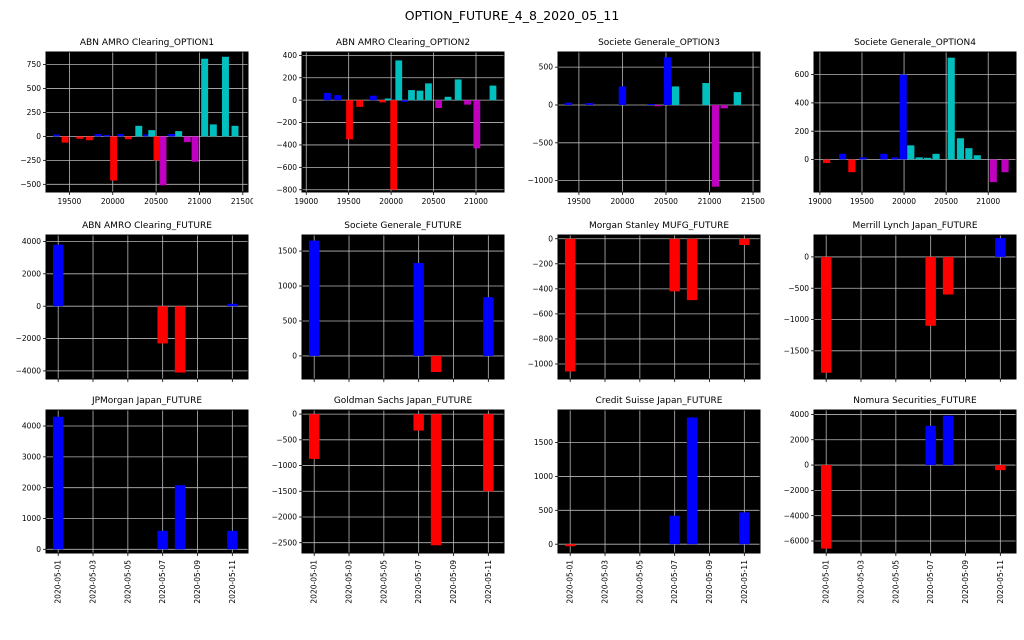 The height and width of the screenshot is (640, 1024). What do you see at coordinates (290, 321) in the screenshot?
I see `y-tick-label: 500` at bounding box center [290, 321].